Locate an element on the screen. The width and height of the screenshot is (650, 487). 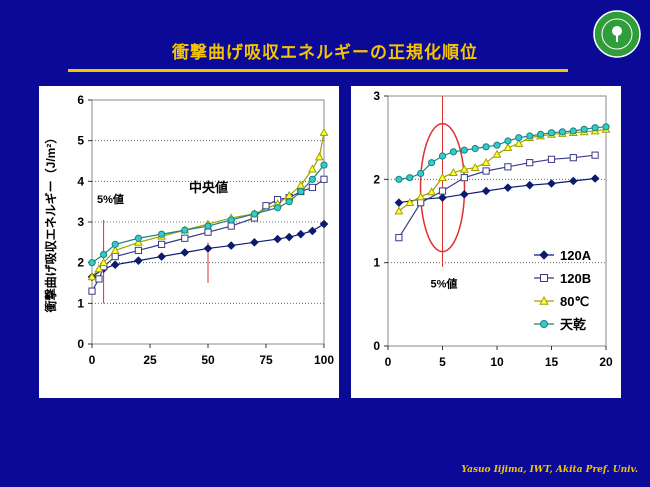
title-underline is located at coordinates (318, 70).